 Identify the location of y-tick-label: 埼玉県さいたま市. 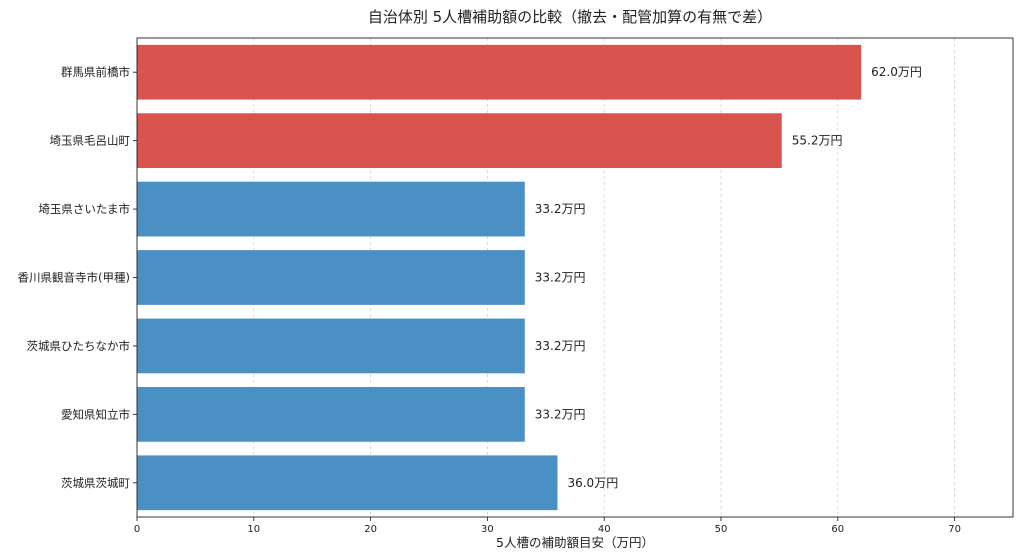
(84, 209).